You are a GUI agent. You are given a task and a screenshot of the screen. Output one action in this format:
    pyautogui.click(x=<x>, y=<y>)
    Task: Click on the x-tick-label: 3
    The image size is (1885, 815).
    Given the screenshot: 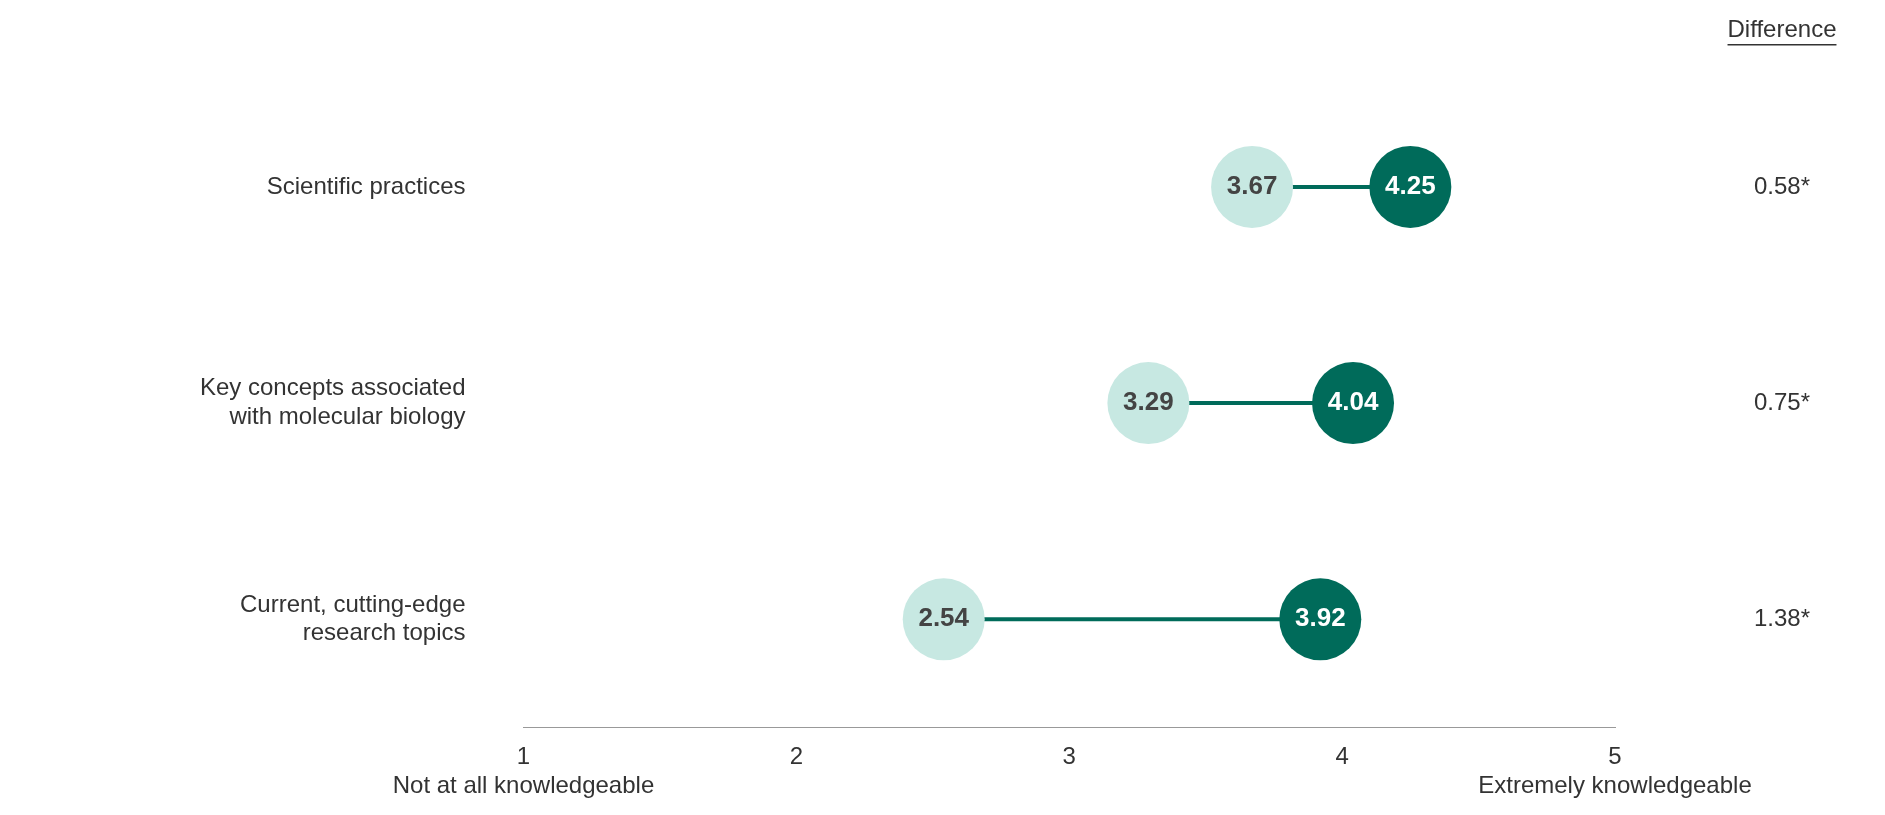 What is the action you would take?
    pyautogui.click(x=1069, y=756)
    